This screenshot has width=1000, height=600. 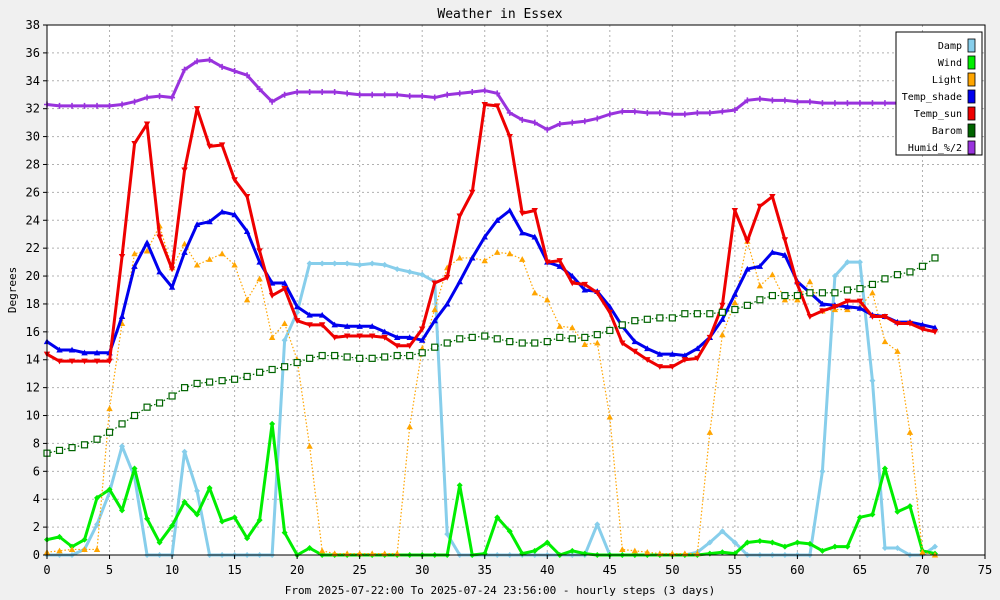 I want to click on y-tick-label: 26, so click(x=33, y=192).